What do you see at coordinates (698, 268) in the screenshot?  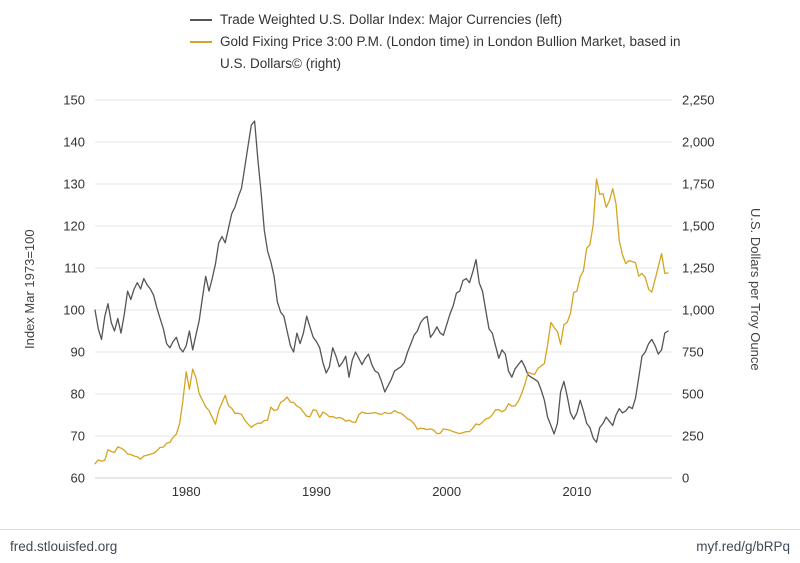 I see `right-axis-tick-label: 1,250` at bounding box center [698, 268].